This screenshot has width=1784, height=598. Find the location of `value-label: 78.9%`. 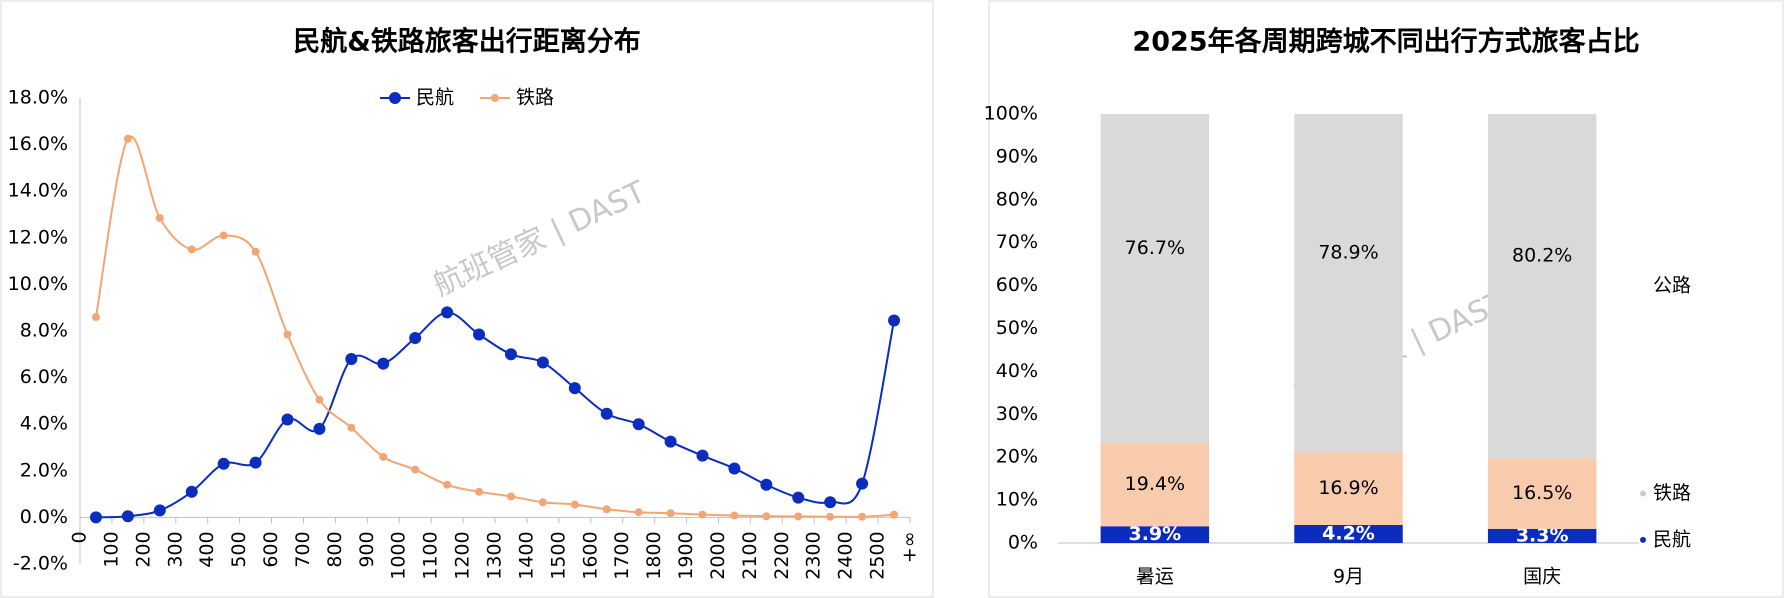

value-label: 78.9% is located at coordinates (1348, 253).